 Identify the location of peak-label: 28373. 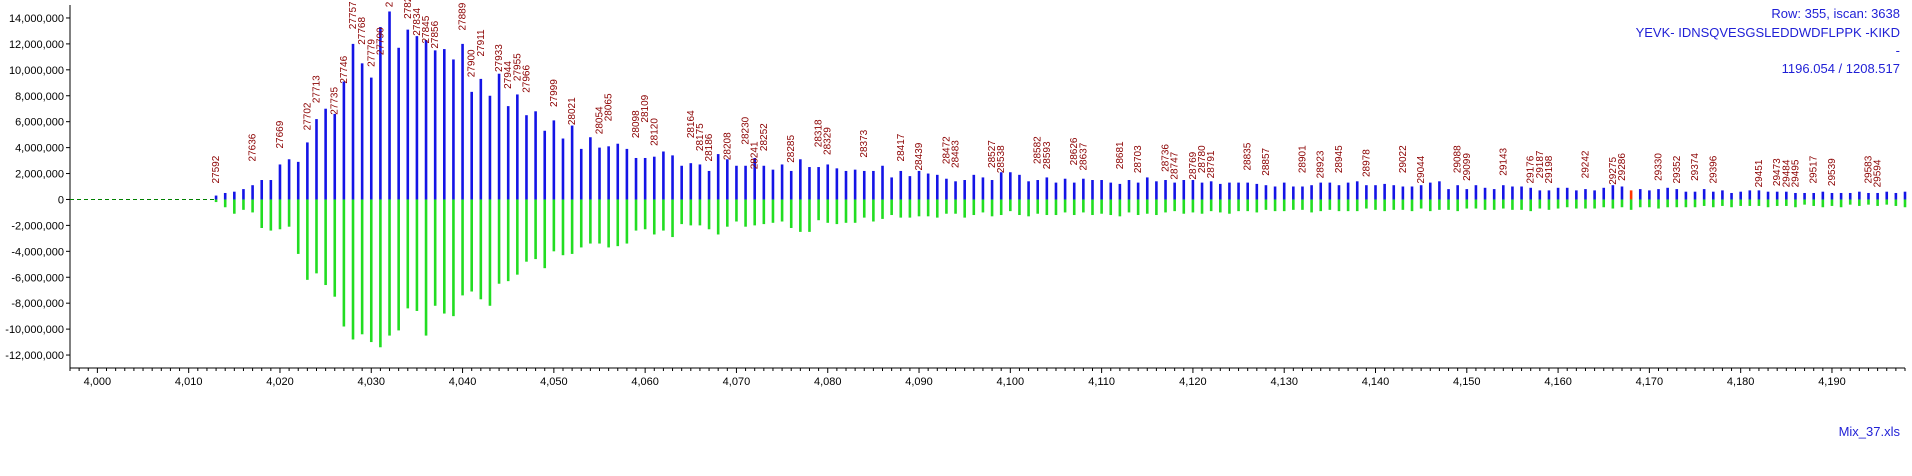
(864, 143).